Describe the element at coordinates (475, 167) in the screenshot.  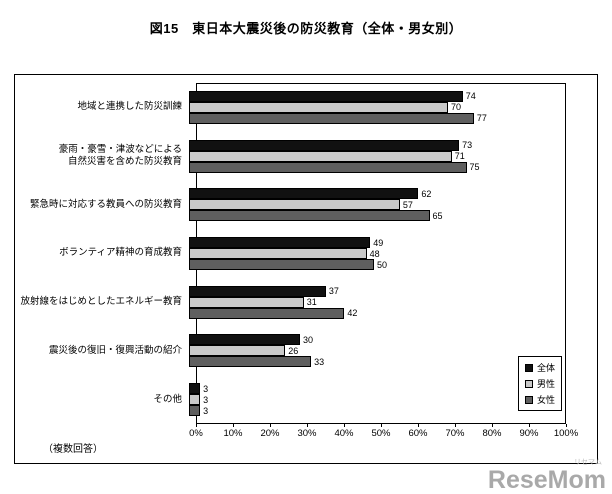
I see `value-label: 75` at that location.